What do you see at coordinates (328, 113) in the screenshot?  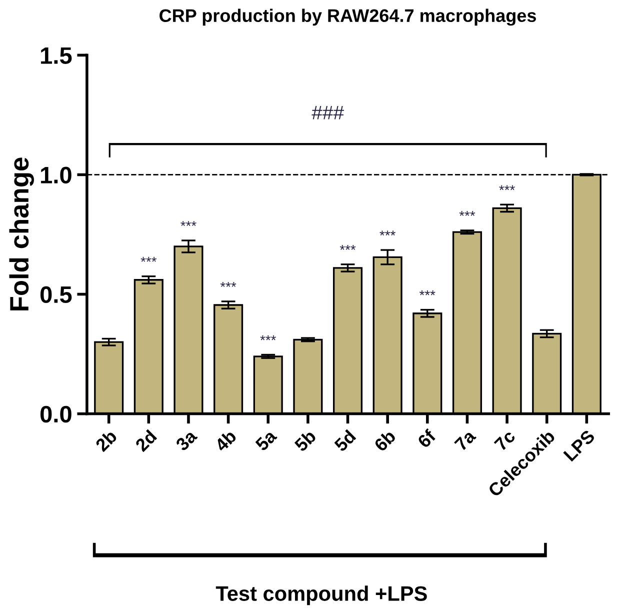 I see `annotation: ###` at bounding box center [328, 113].